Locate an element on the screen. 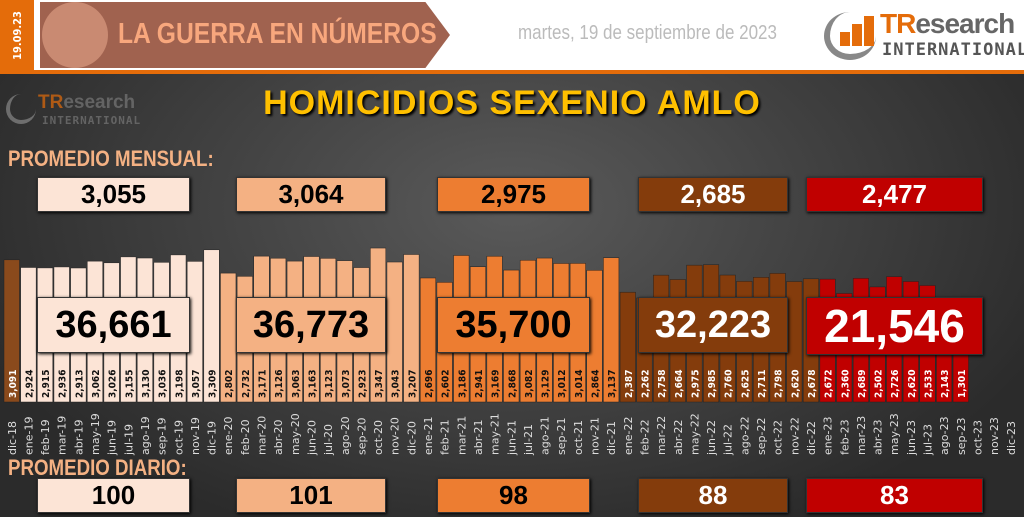 The image size is (1024, 517). month-tick-label: may-22 is located at coordinates (694, 434).